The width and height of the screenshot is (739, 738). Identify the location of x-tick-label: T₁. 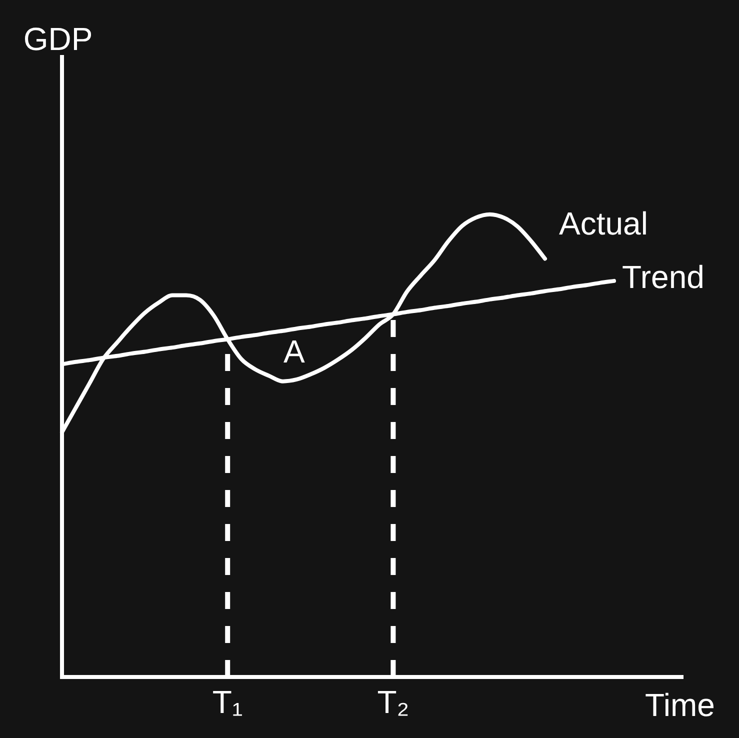
(227, 702).